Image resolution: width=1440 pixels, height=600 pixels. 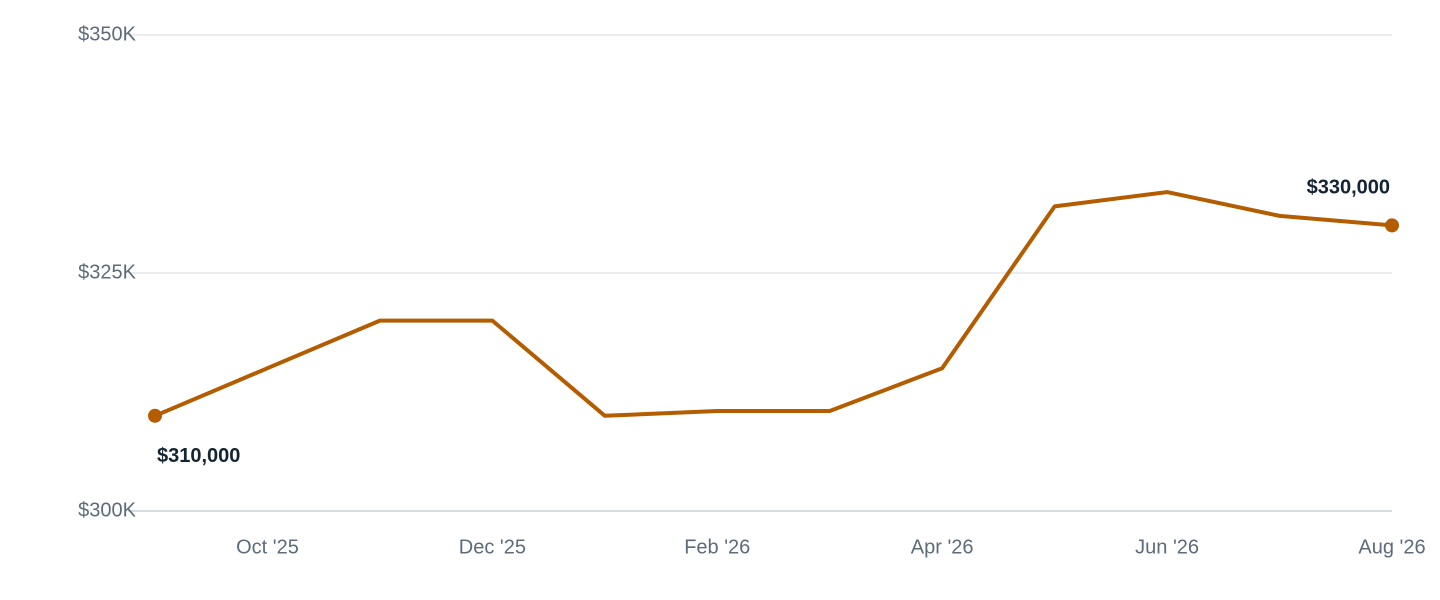 I want to click on y-tick-label: $300K, so click(x=107, y=510).